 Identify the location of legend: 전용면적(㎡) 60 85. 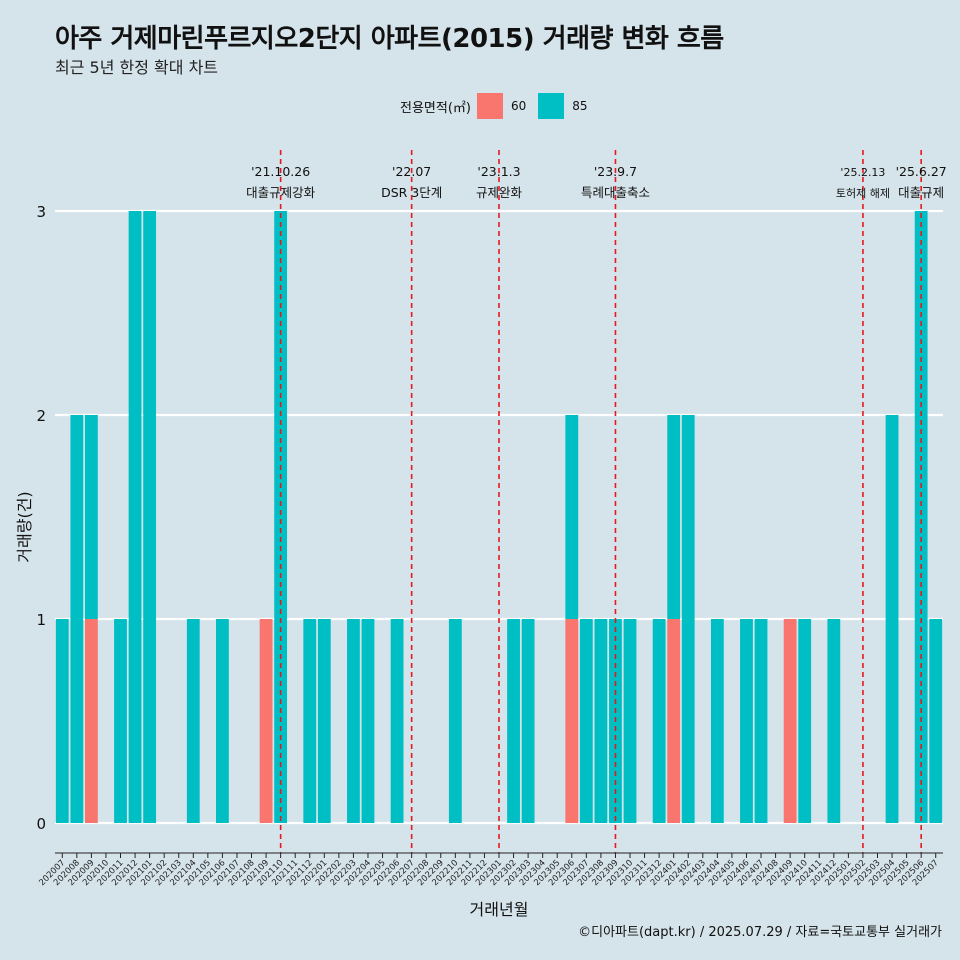
(497, 106).